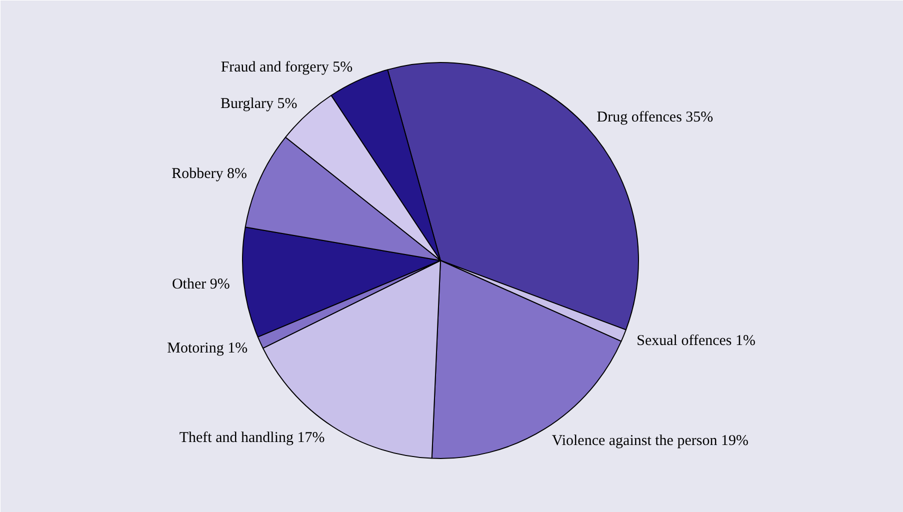  What do you see at coordinates (696, 340) in the screenshot?
I see `slice-label: Sexual offences 1%` at bounding box center [696, 340].